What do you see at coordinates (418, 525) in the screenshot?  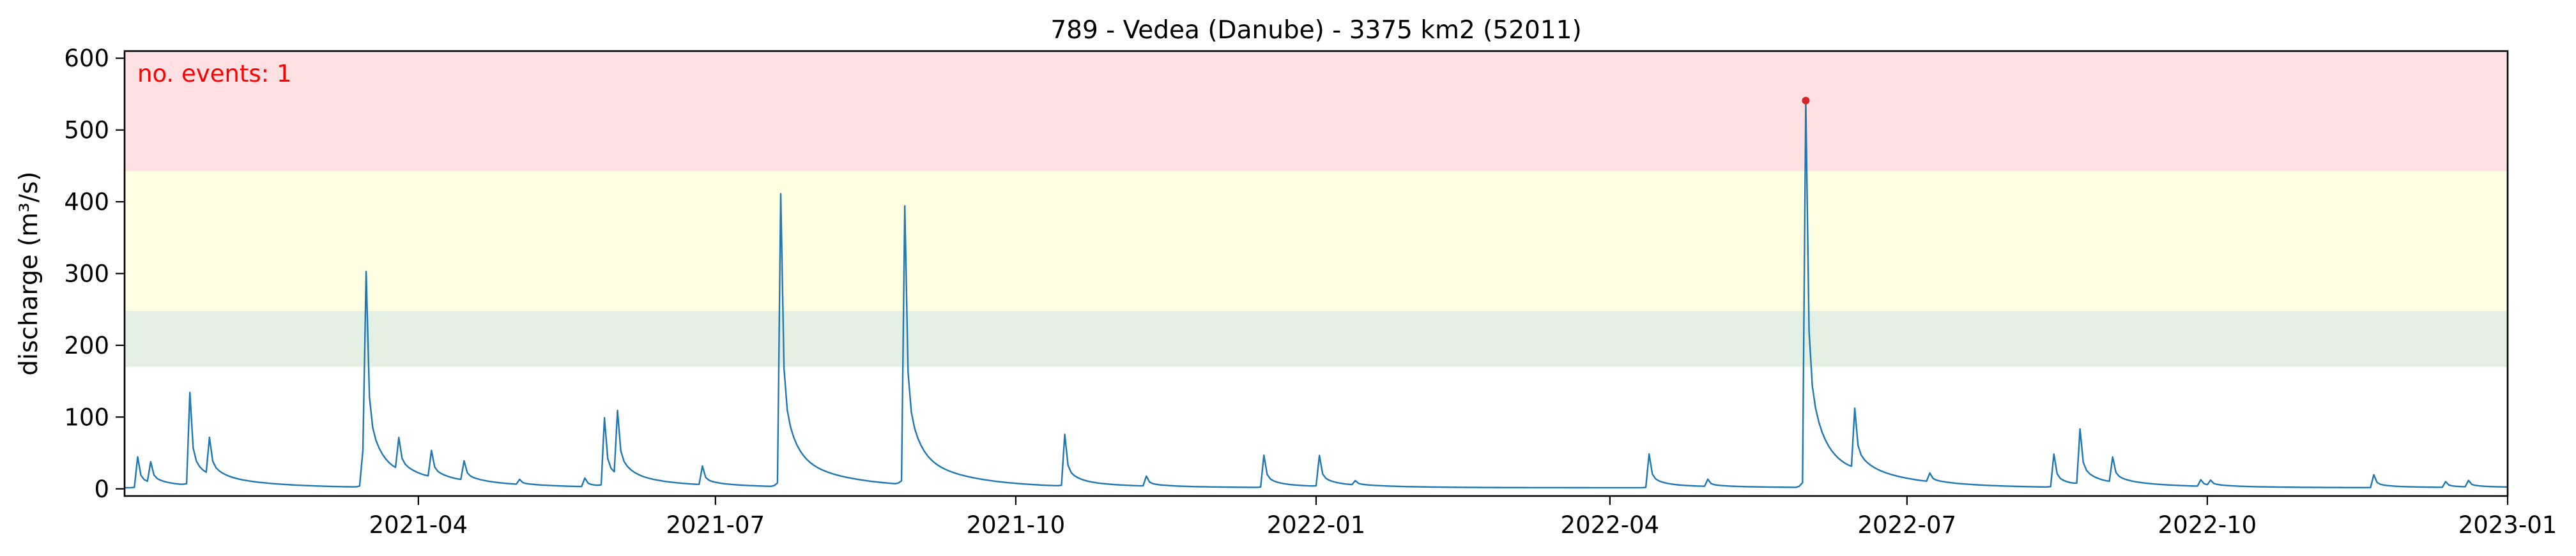 I see `x-tick-label: 2021-04` at bounding box center [418, 525].